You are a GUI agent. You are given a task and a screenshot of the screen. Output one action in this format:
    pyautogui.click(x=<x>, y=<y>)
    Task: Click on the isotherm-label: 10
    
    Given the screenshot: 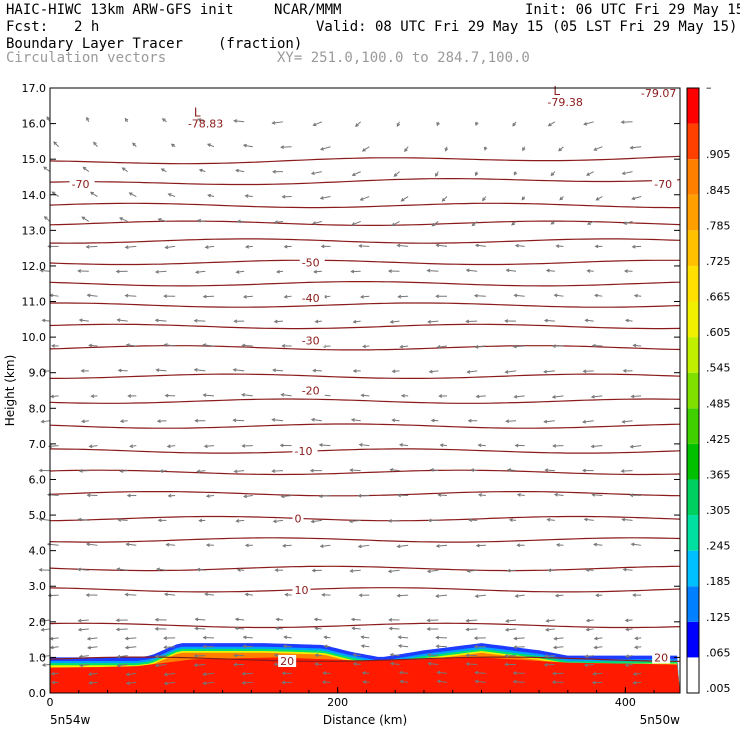 What is the action you would take?
    pyautogui.click(x=302, y=590)
    